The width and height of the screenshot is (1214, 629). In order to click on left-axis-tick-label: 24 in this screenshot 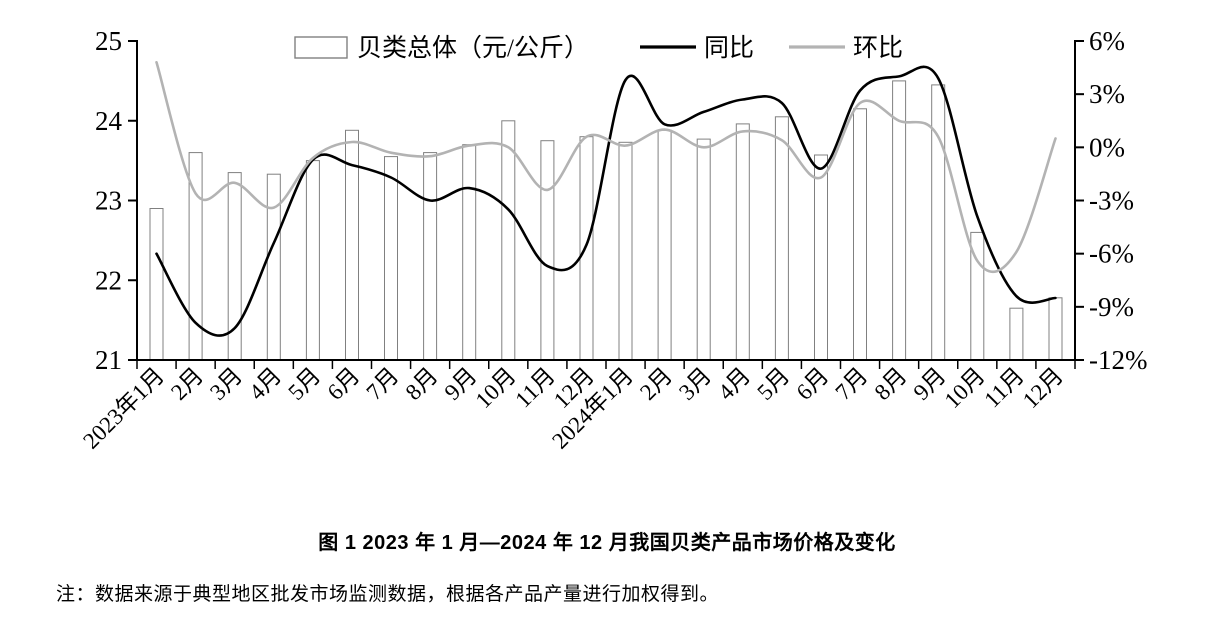, I will do `click(109, 121)`.